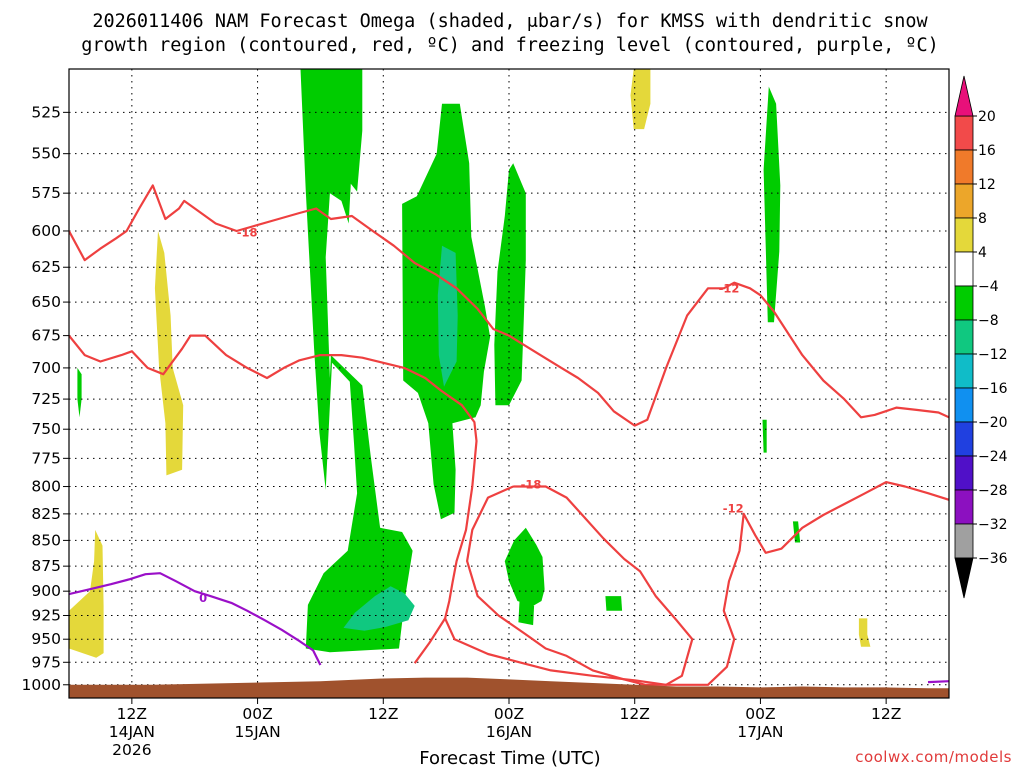 The height and width of the screenshot is (768, 1024). I want to click on x-axis-label: Forecast Time (UTC), so click(509, 758).